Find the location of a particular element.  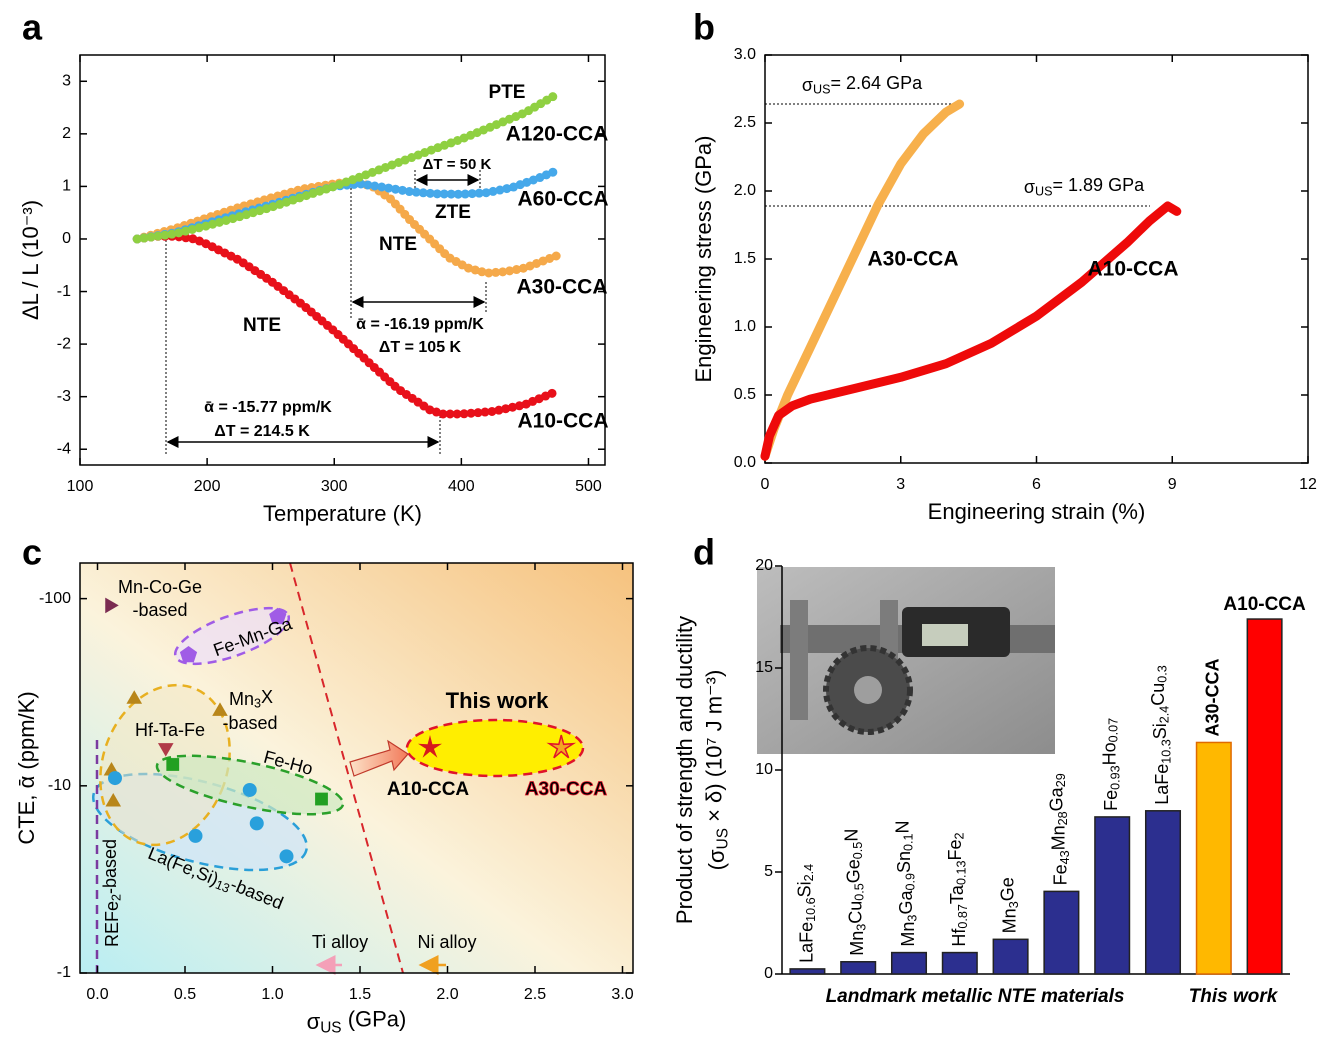

subscript: 0.9 is located at coordinates (911, 882).